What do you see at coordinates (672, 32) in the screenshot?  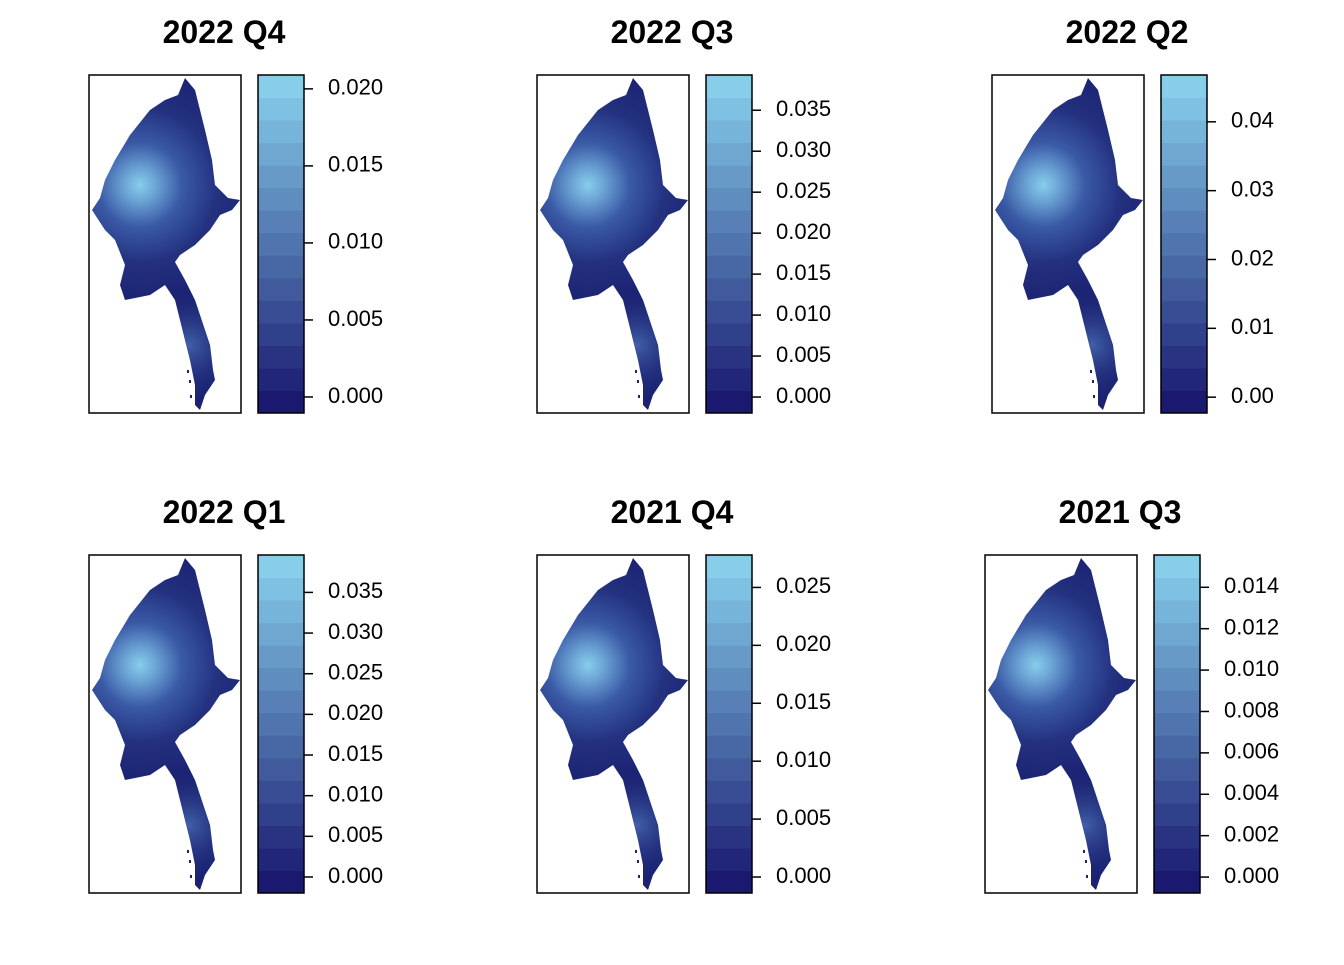 I see `panel-title: 2022 Q3` at bounding box center [672, 32].